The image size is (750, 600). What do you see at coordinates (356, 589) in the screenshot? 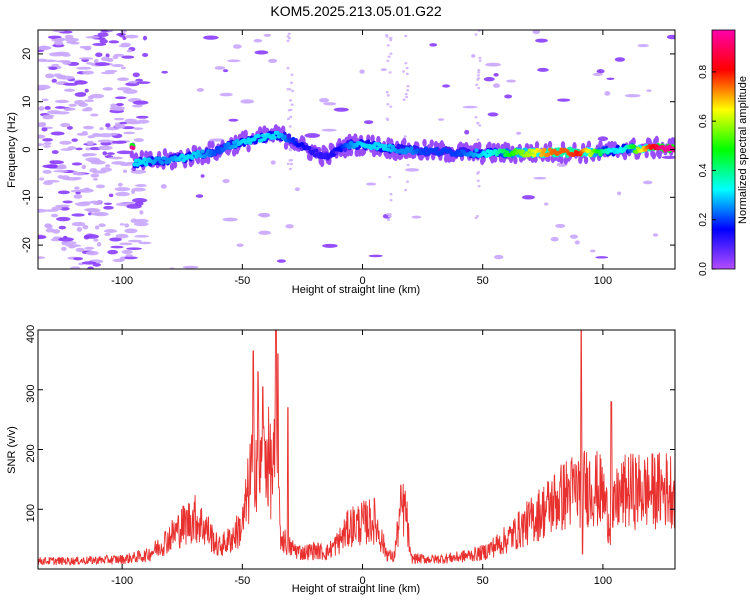
I see `snr-x-axis-label: Height of straight line (km)` at bounding box center [356, 589].